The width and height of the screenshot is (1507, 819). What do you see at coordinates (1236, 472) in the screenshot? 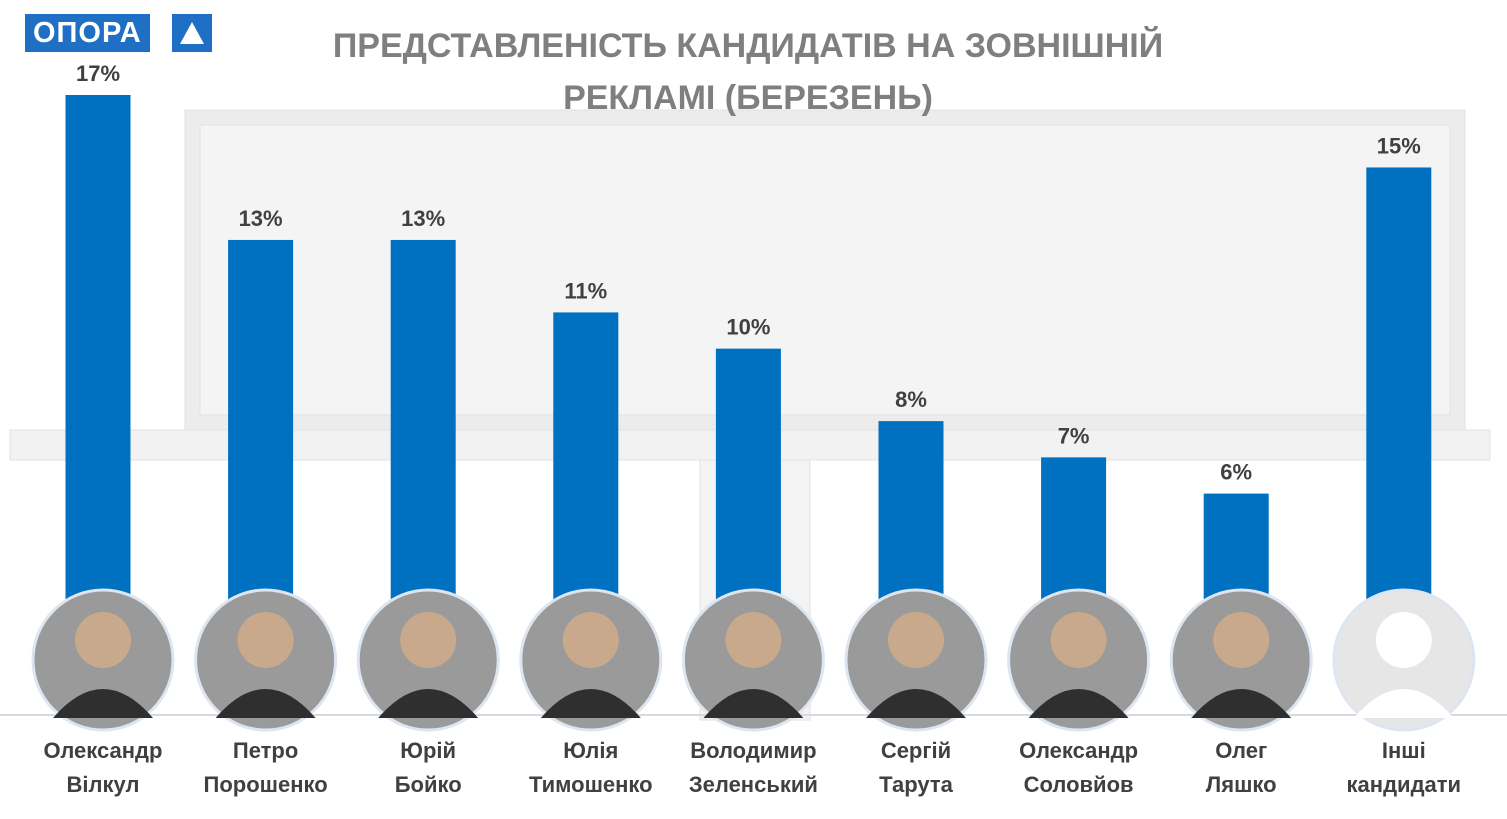
I see `value-label: 6%` at bounding box center [1236, 472].